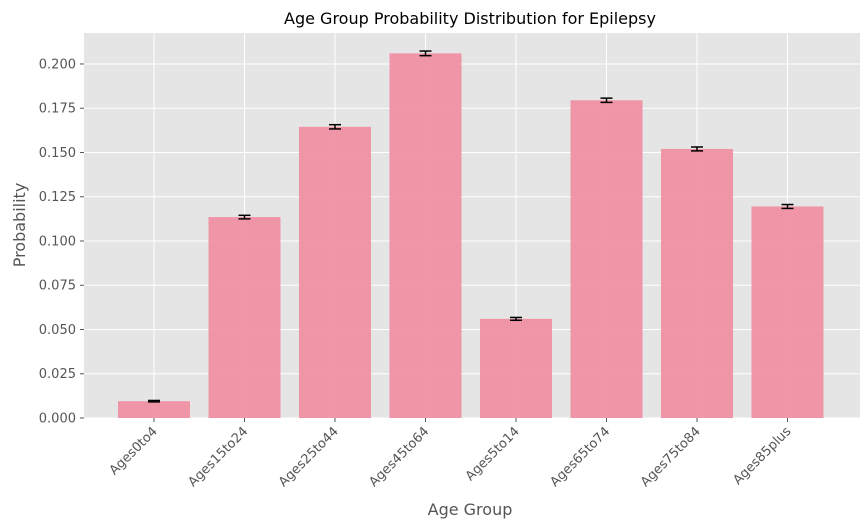 The width and height of the screenshot is (867, 529). What do you see at coordinates (606, 259) in the screenshot?
I see `bar-Ages65to74` at bounding box center [606, 259].